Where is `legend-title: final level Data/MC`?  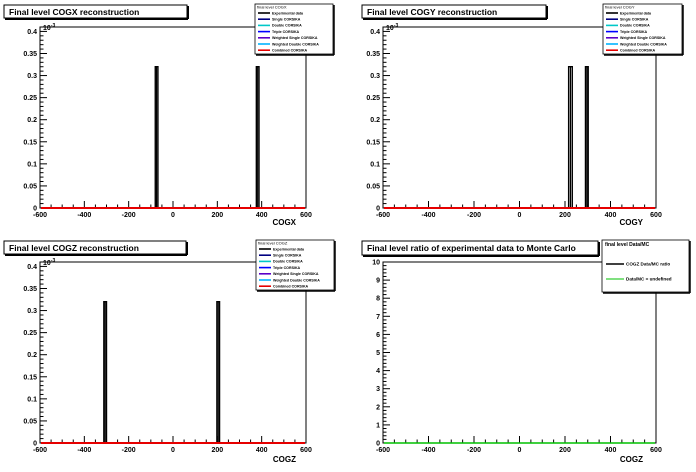 legend-title: final level Data/MC is located at coordinates (627, 245).